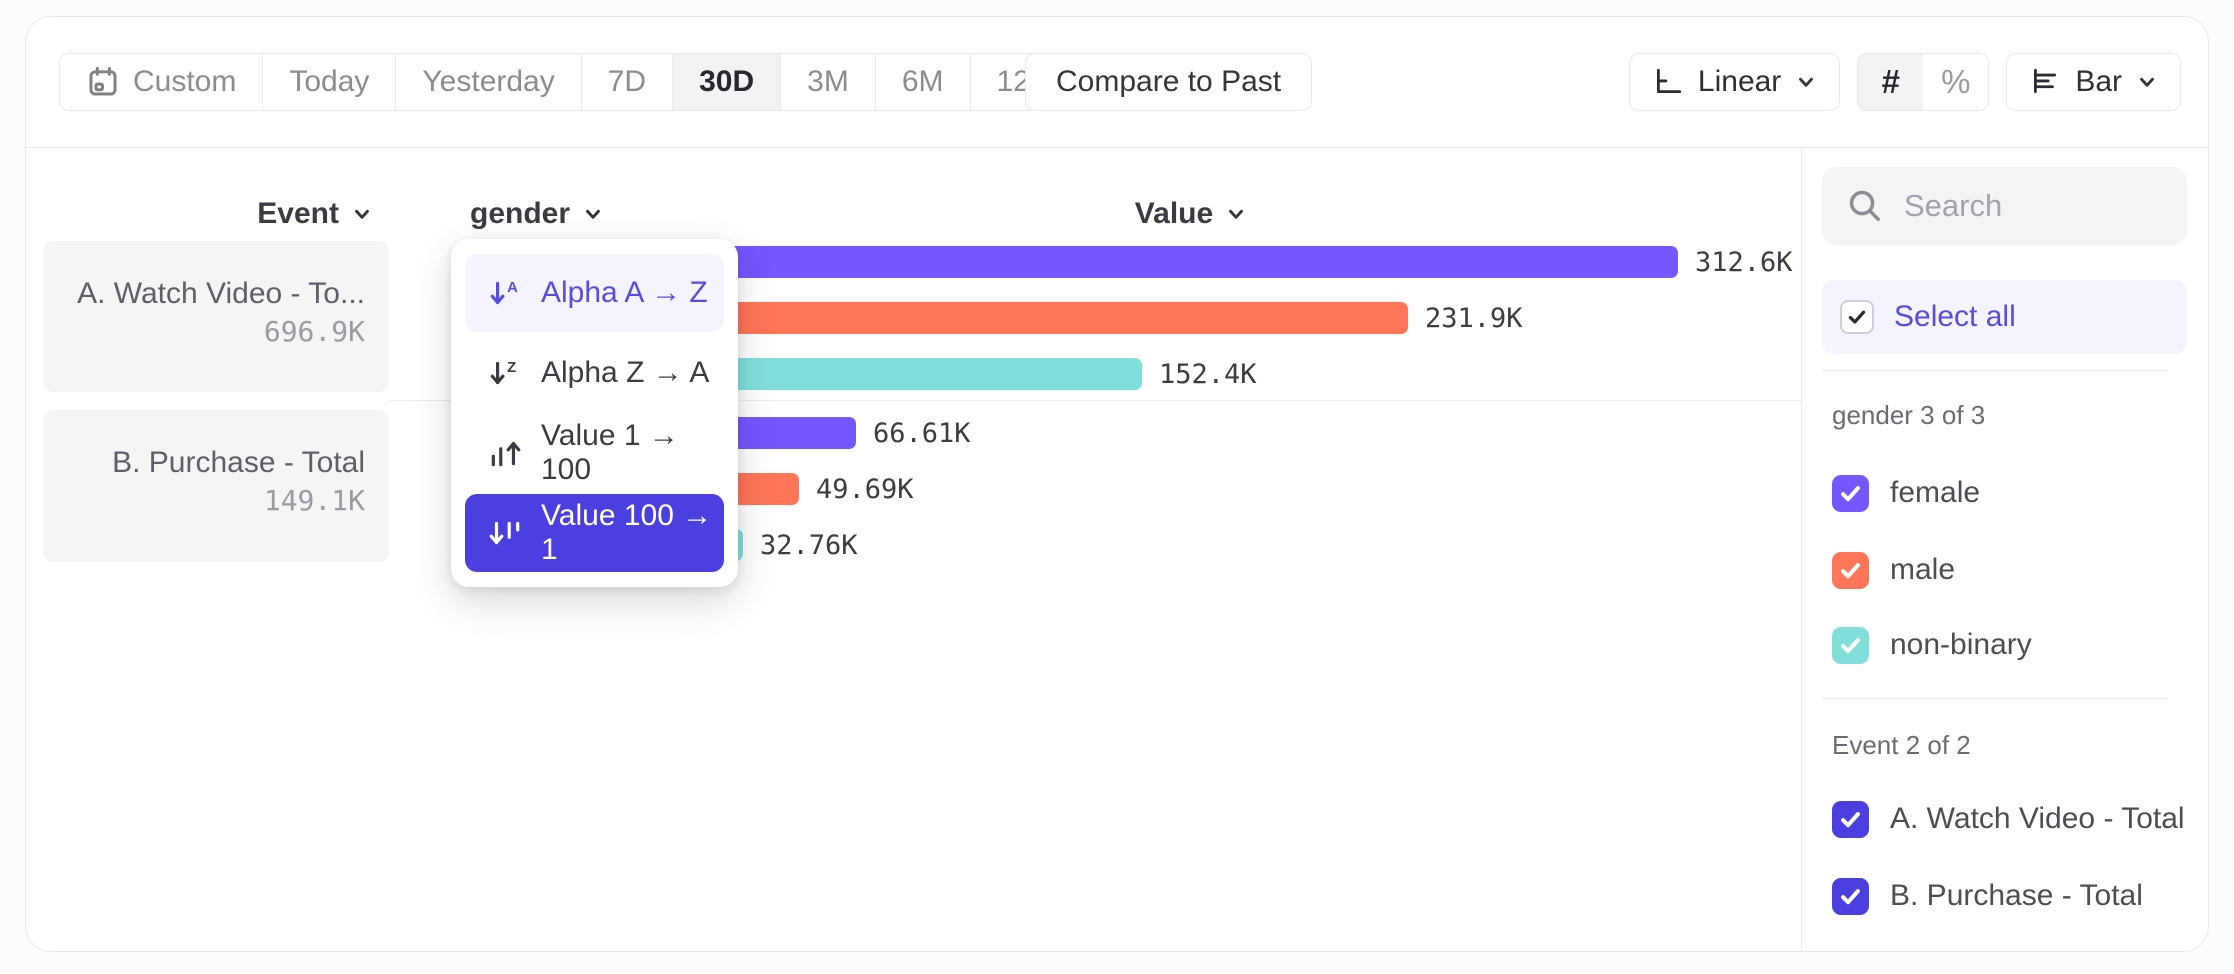  What do you see at coordinates (809, 545) in the screenshot?
I see `bar-value-label: 32.76K` at bounding box center [809, 545].